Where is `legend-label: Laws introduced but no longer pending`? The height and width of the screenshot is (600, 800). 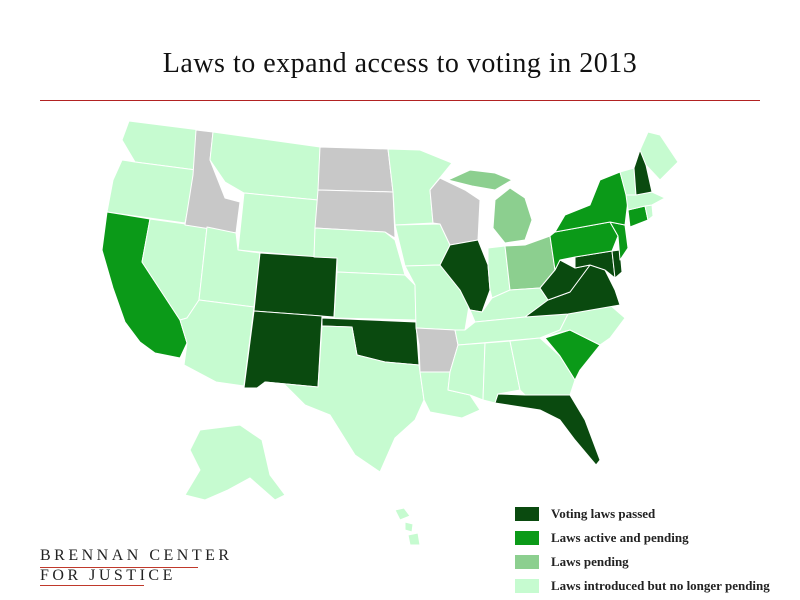
legend-label: Laws introduced but no longer pending is located at coordinates (660, 585).